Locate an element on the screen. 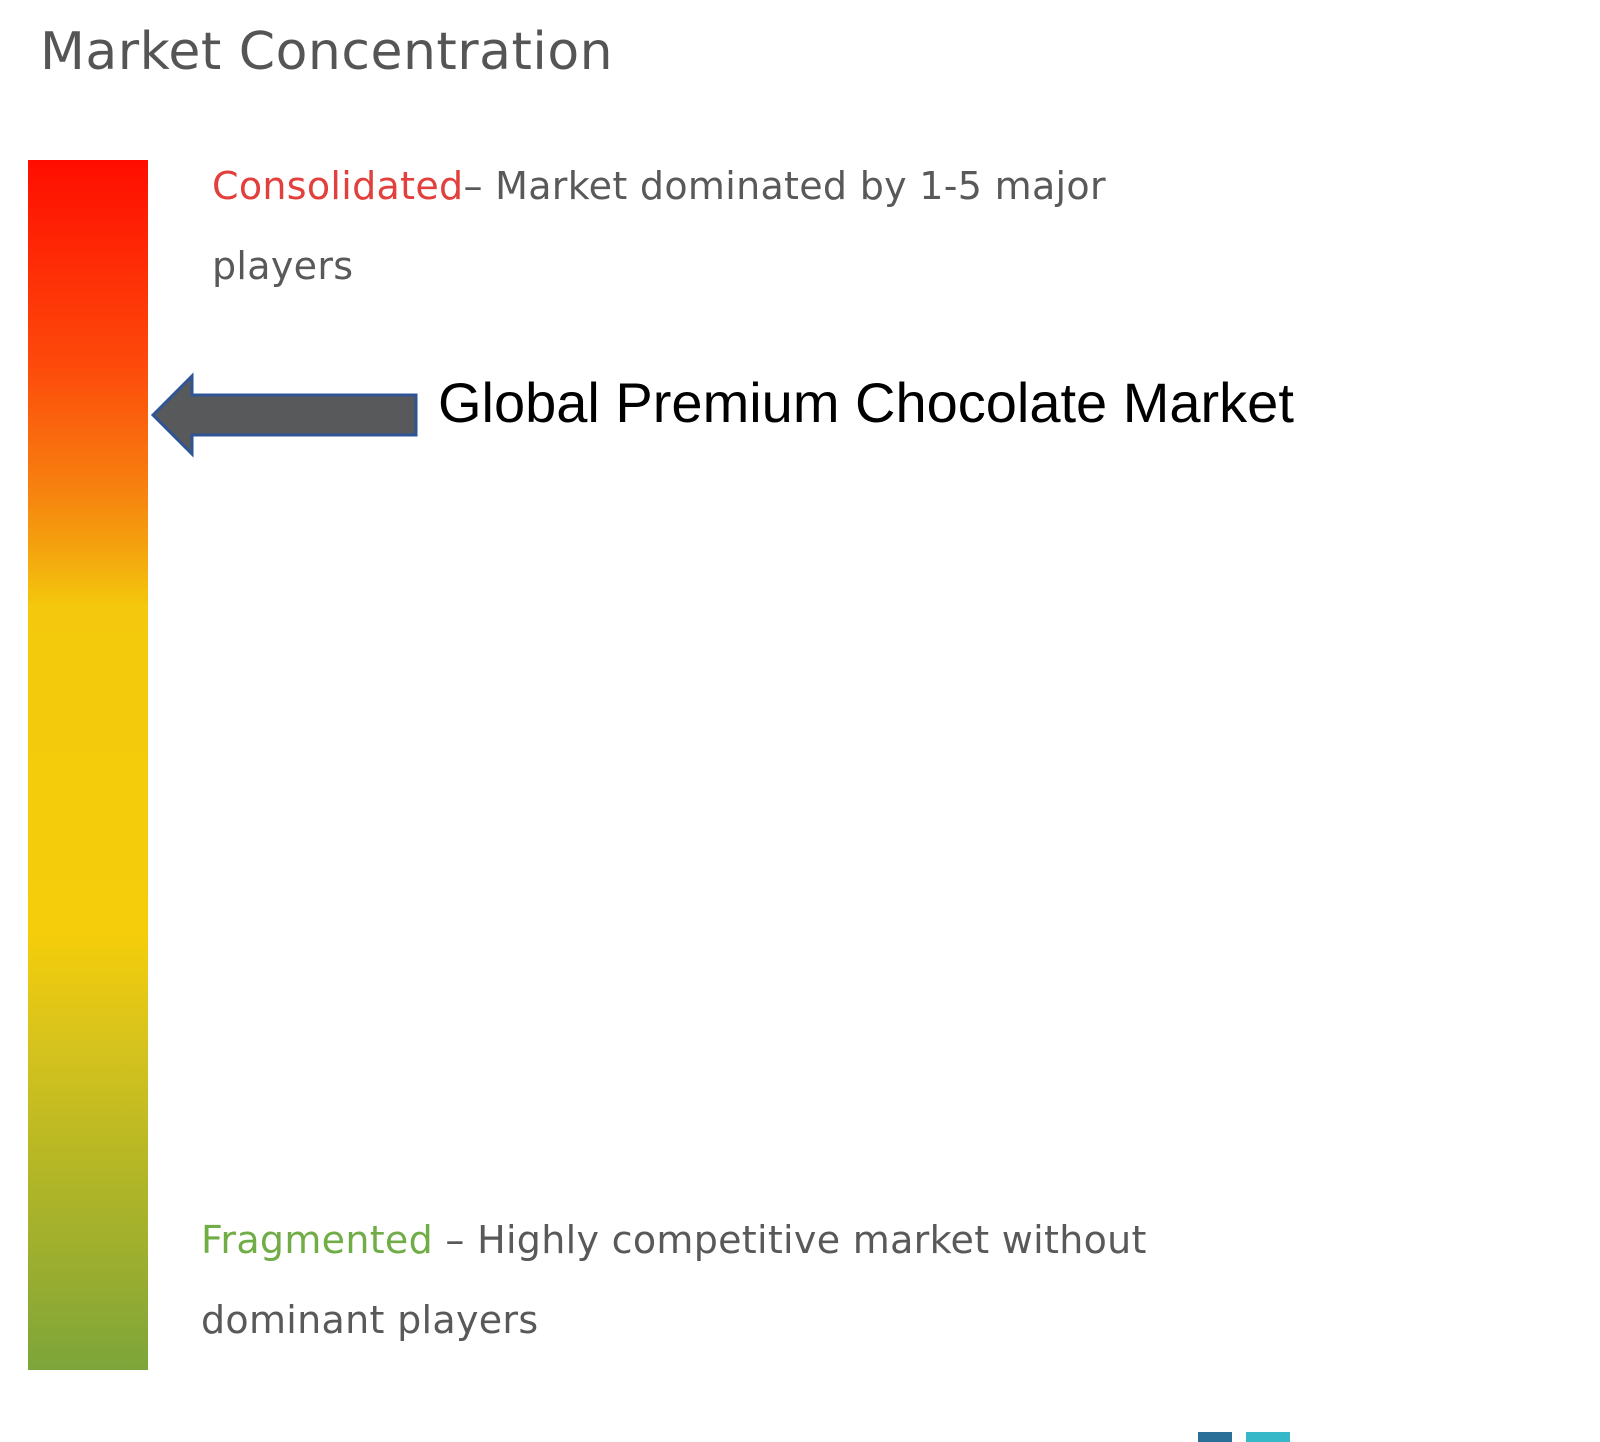 Image resolution: width=1600 pixels, height=1442 pixels. fragmented-label: Fragmented is located at coordinates (317, 1240).